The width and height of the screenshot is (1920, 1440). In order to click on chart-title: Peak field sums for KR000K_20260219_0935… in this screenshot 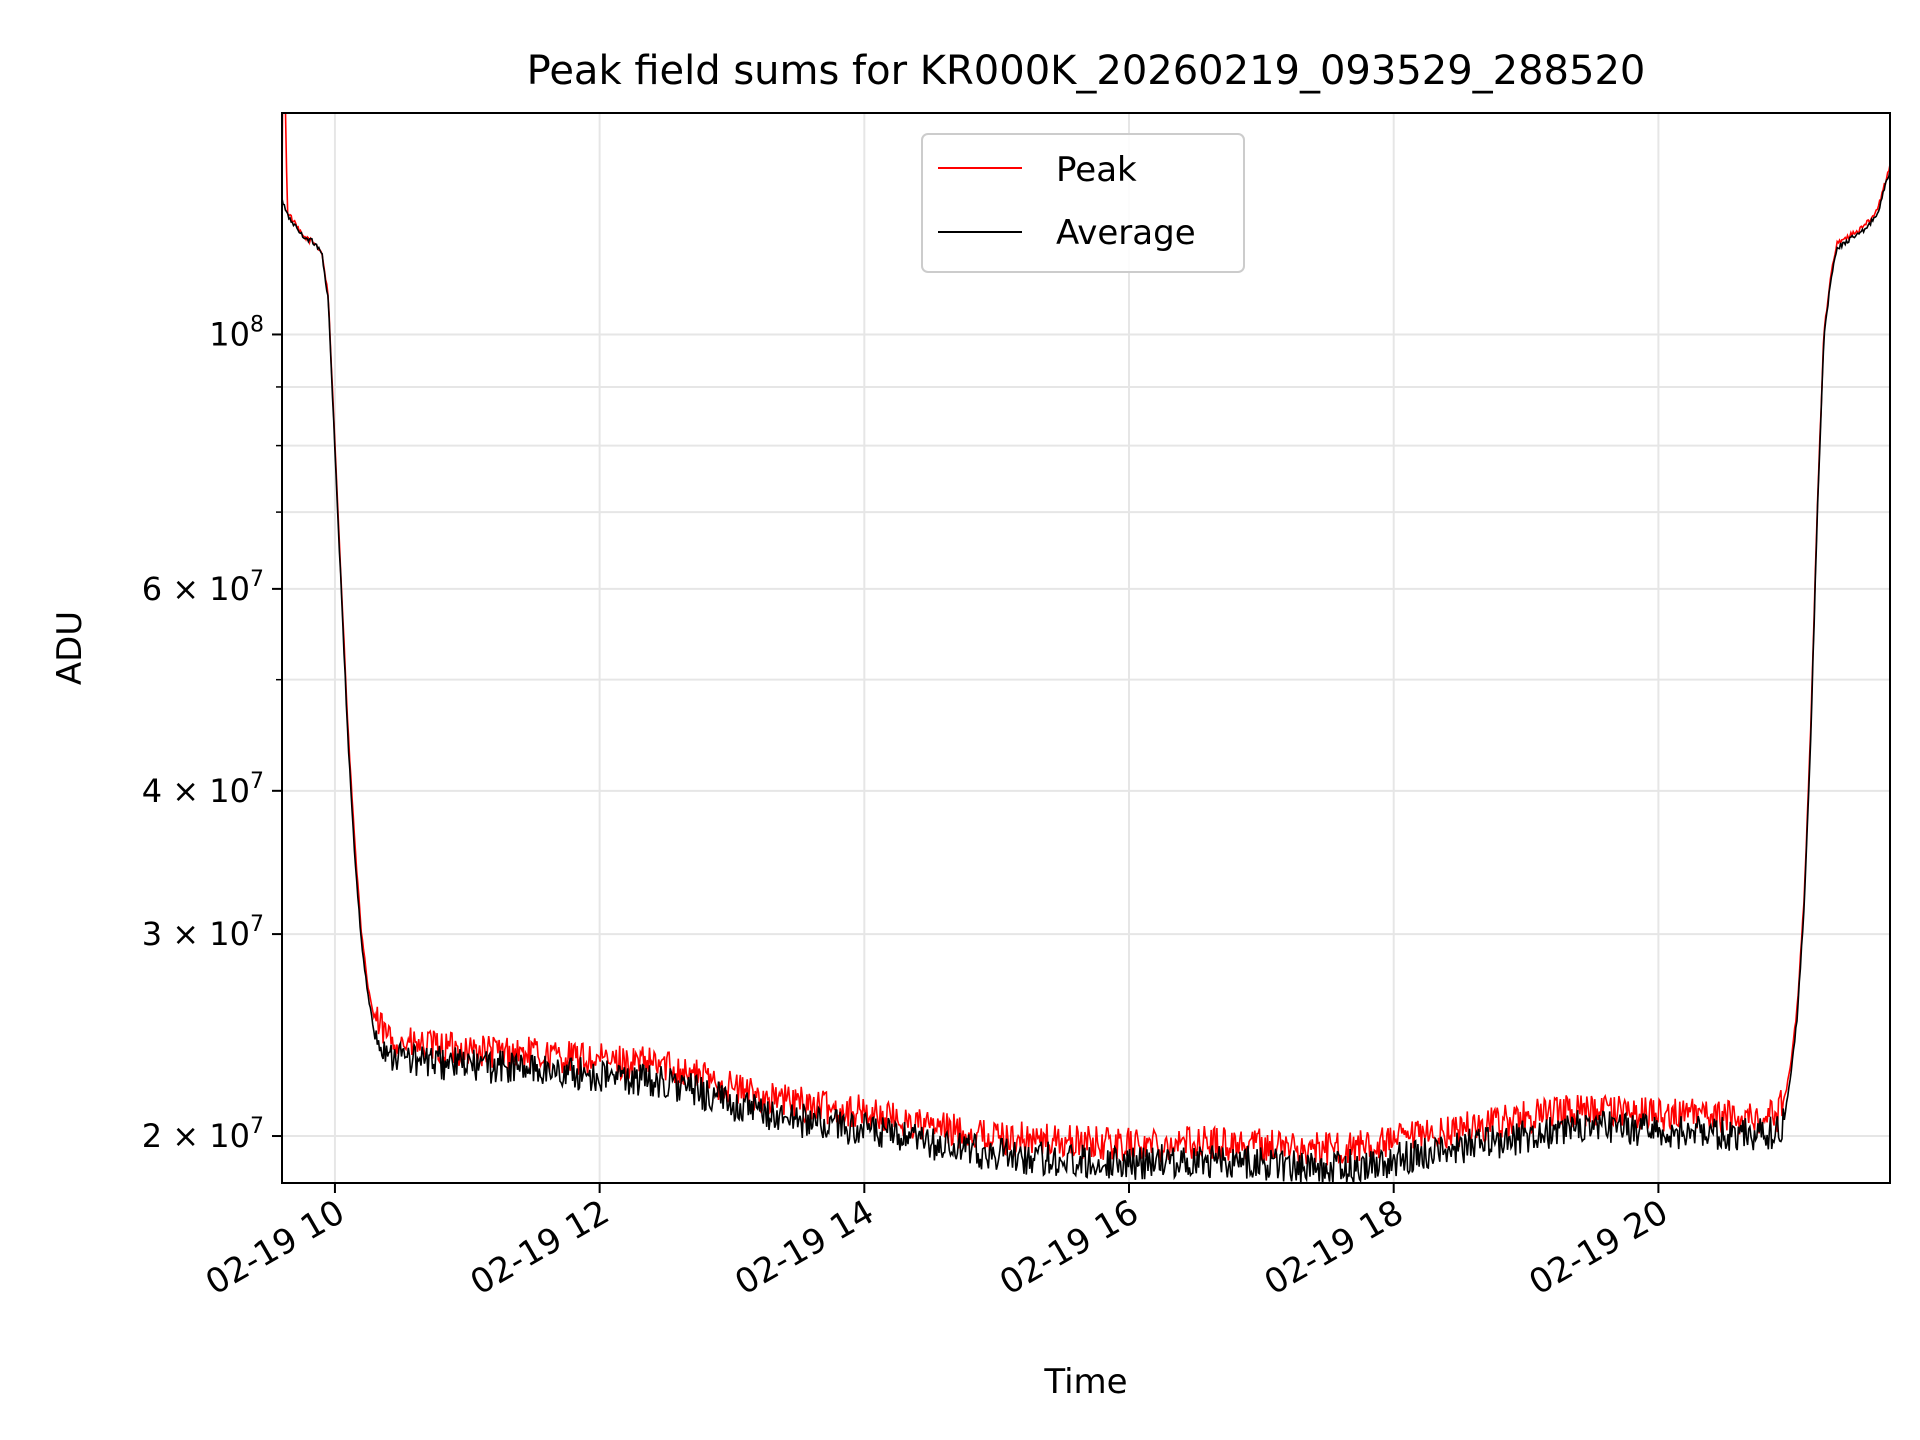, I will do `click(1086, 71)`.